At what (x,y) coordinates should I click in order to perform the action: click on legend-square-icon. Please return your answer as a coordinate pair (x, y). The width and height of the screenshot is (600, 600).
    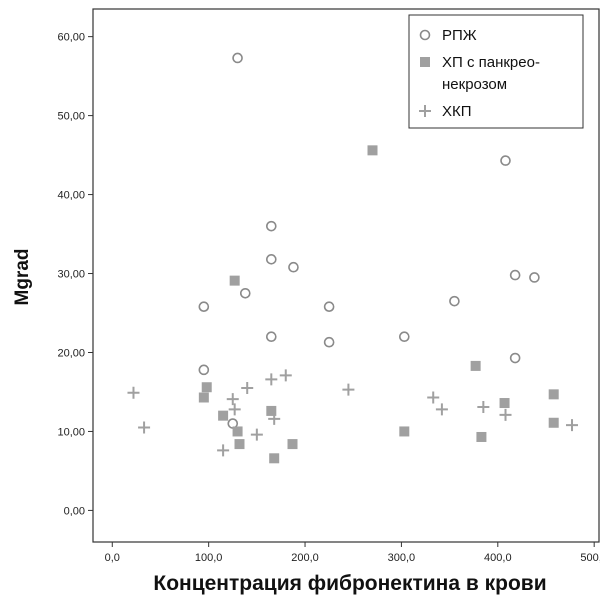
    Looking at the image, I should click on (425, 62).